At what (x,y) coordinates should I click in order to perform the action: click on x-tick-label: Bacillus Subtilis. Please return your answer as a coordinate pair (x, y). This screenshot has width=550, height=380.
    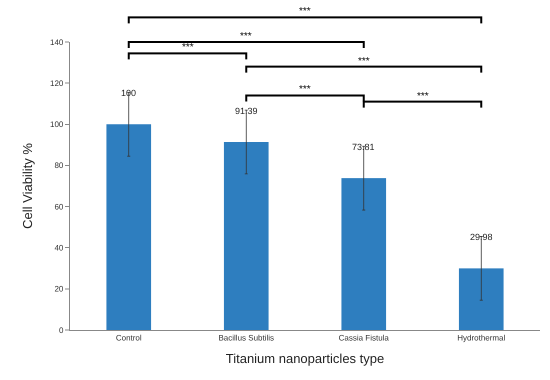
    Looking at the image, I should click on (246, 338).